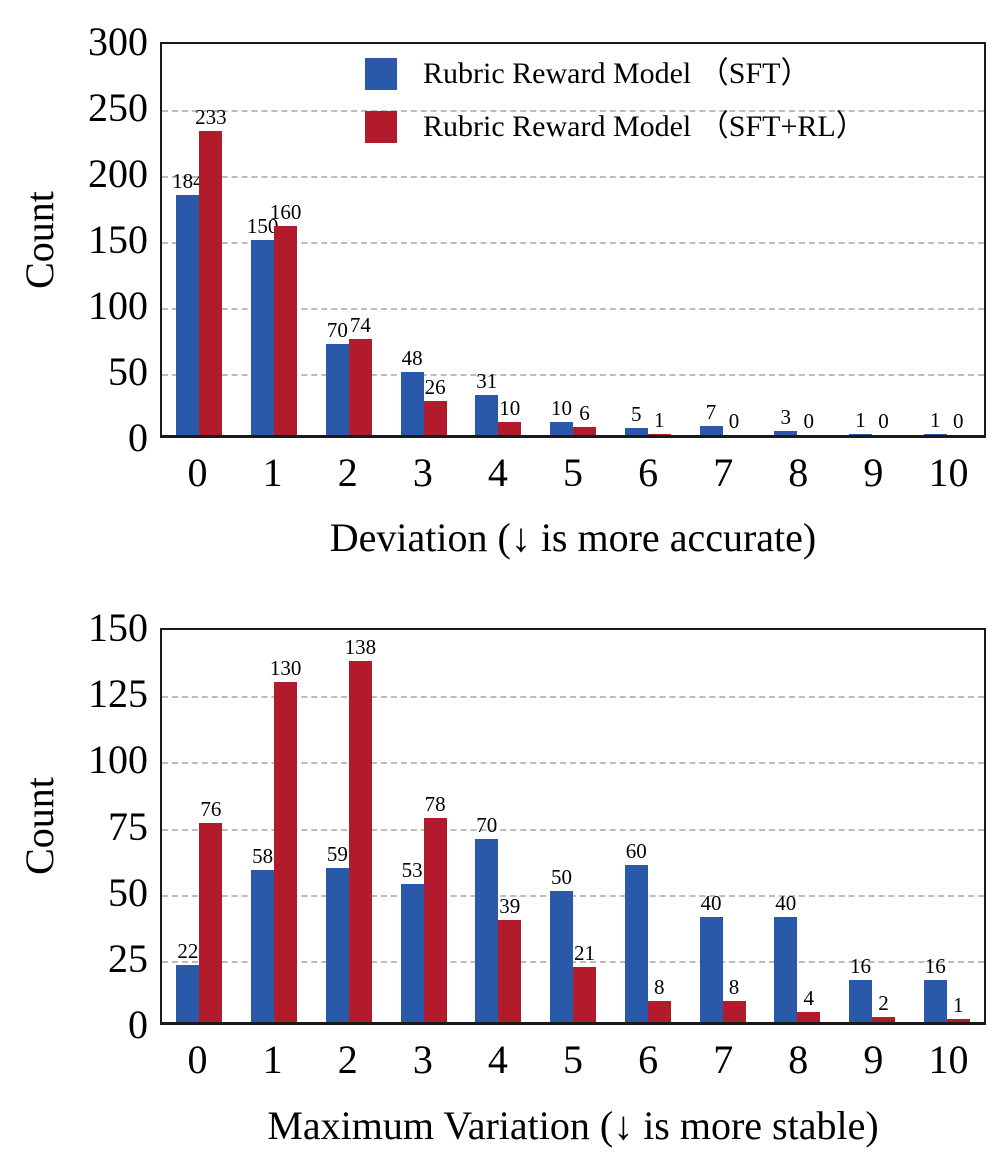  Describe the element at coordinates (381, 74) in the screenshot. I see `legend-swatch-sft` at that location.